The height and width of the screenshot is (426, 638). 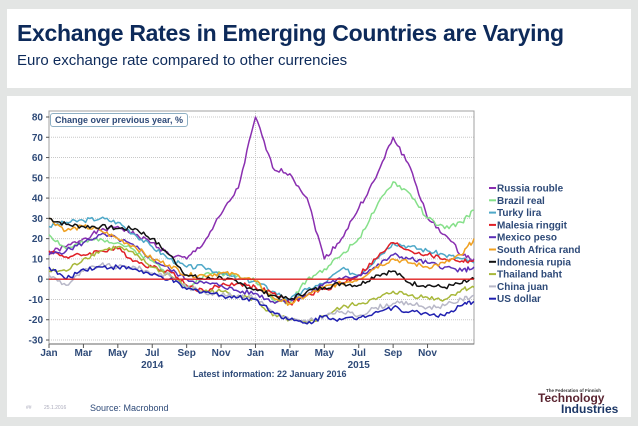 I want to click on logo-technology: Technology, so click(x=571, y=398).